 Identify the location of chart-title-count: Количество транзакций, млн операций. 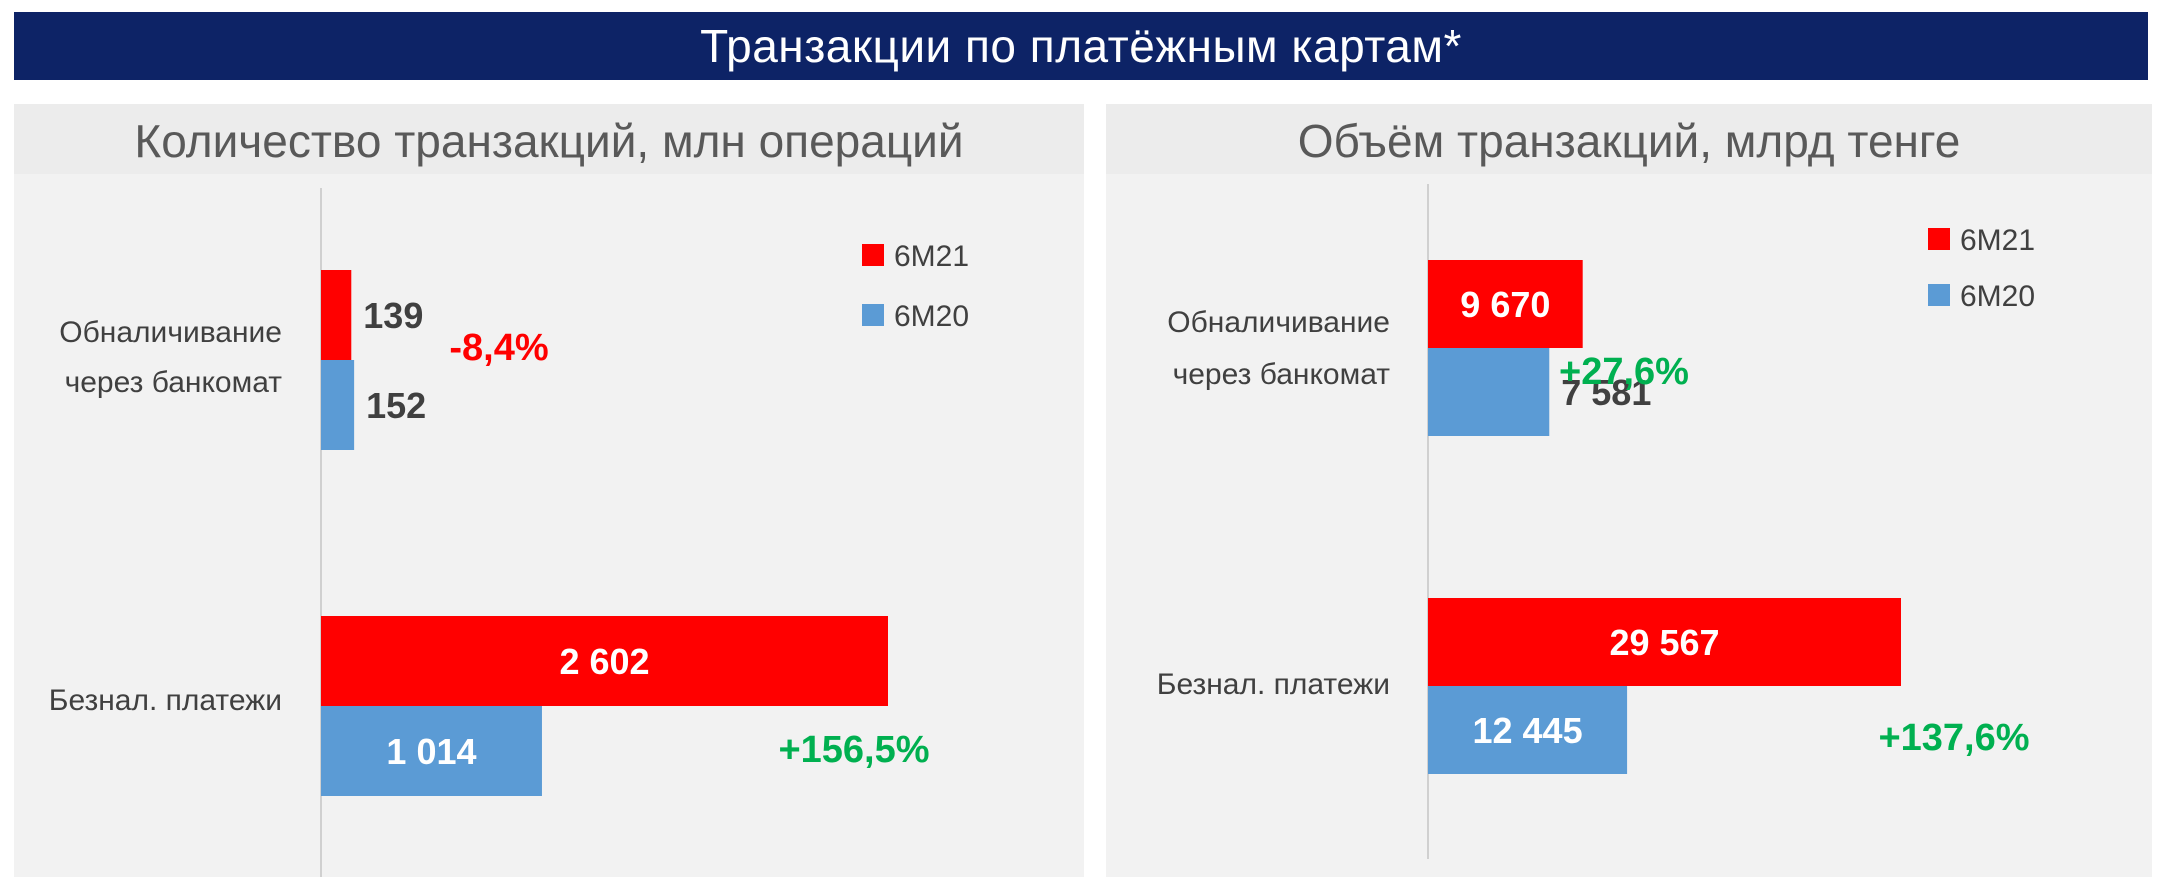
(549, 141).